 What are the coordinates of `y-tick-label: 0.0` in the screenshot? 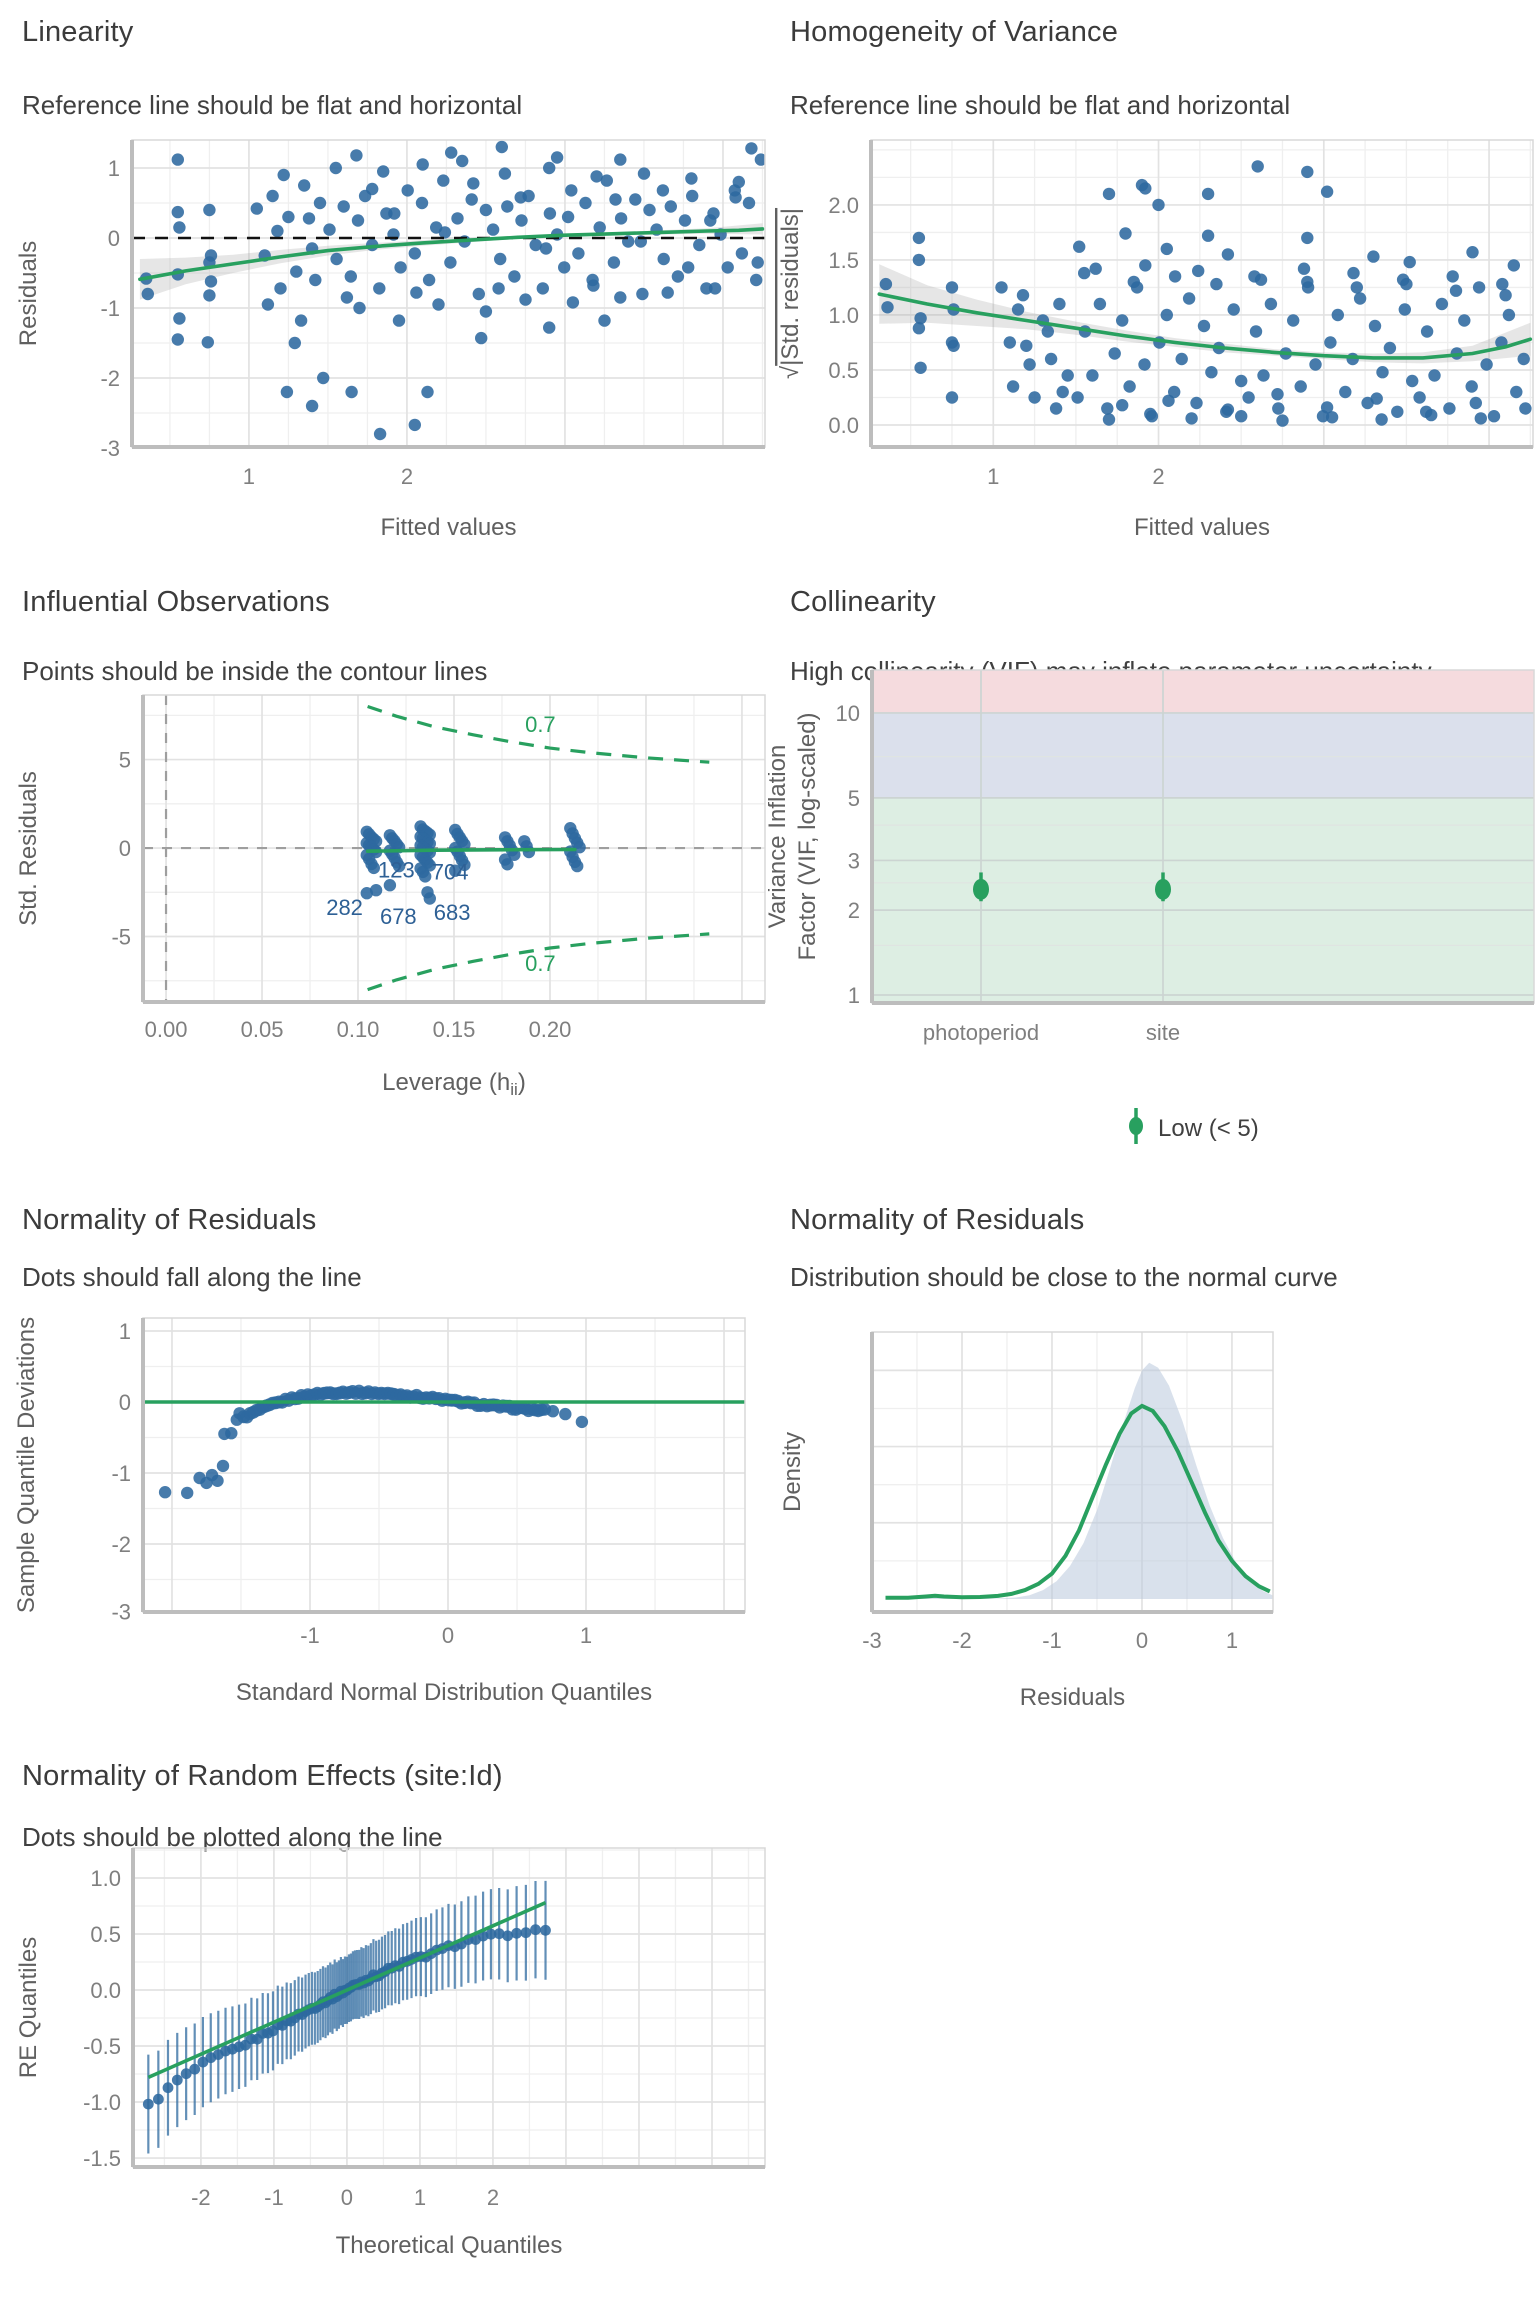 It's located at (843, 425).